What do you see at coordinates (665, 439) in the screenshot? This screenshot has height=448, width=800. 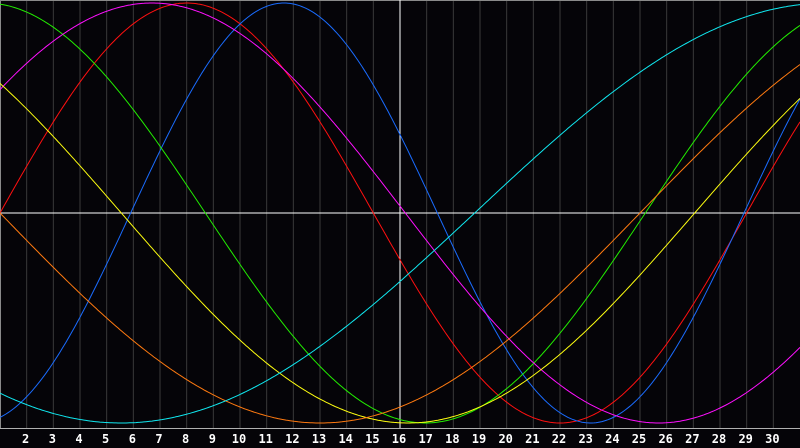 I see `x-tick-label: 26` at bounding box center [665, 439].